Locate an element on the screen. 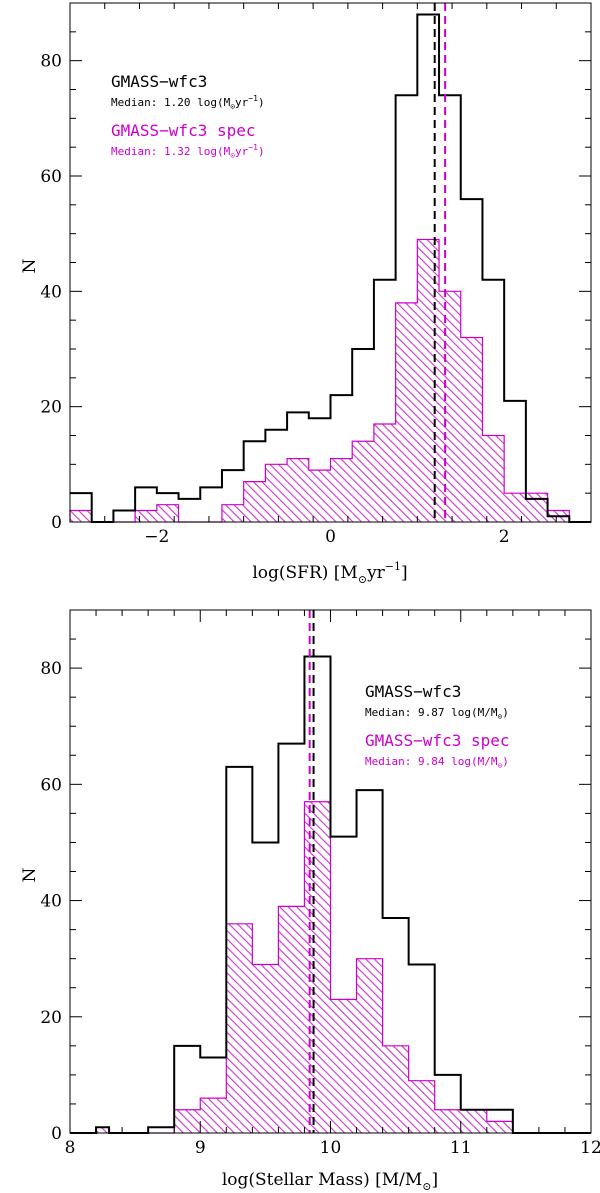 Image resolution: width=600 pixels, height=1193 pixels. x-axis-label: log(Stellar Mass) [M/M⊙] is located at coordinates (330, 1181).